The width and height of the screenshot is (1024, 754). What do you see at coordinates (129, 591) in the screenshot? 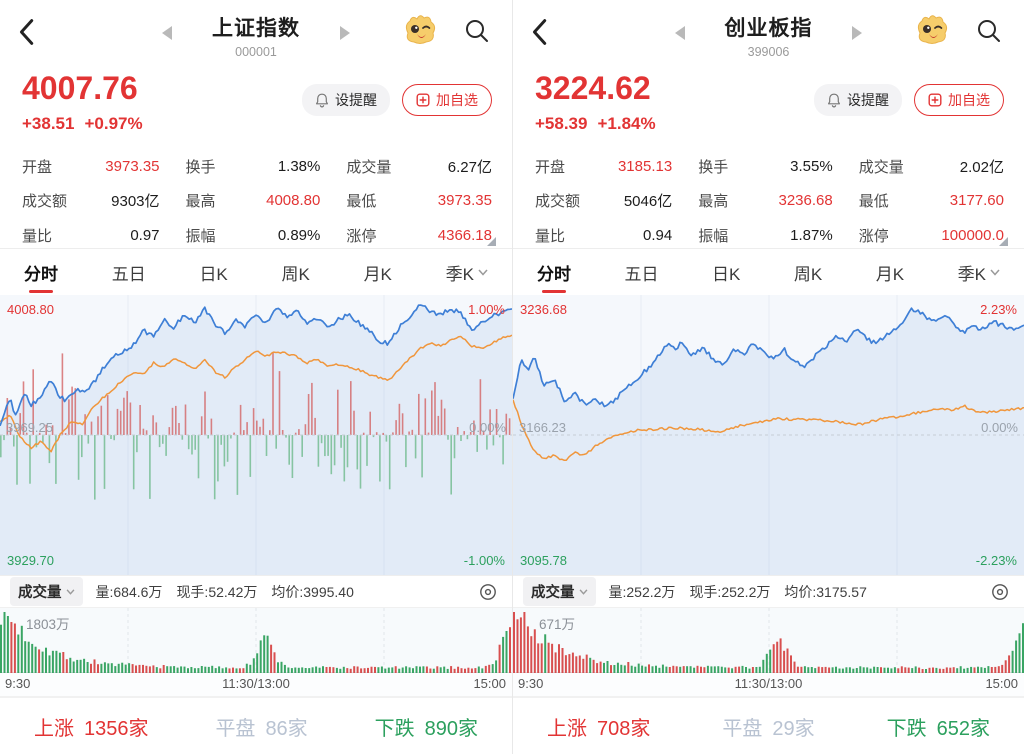
I see `volume-total: 量:684.6万` at bounding box center [129, 591].